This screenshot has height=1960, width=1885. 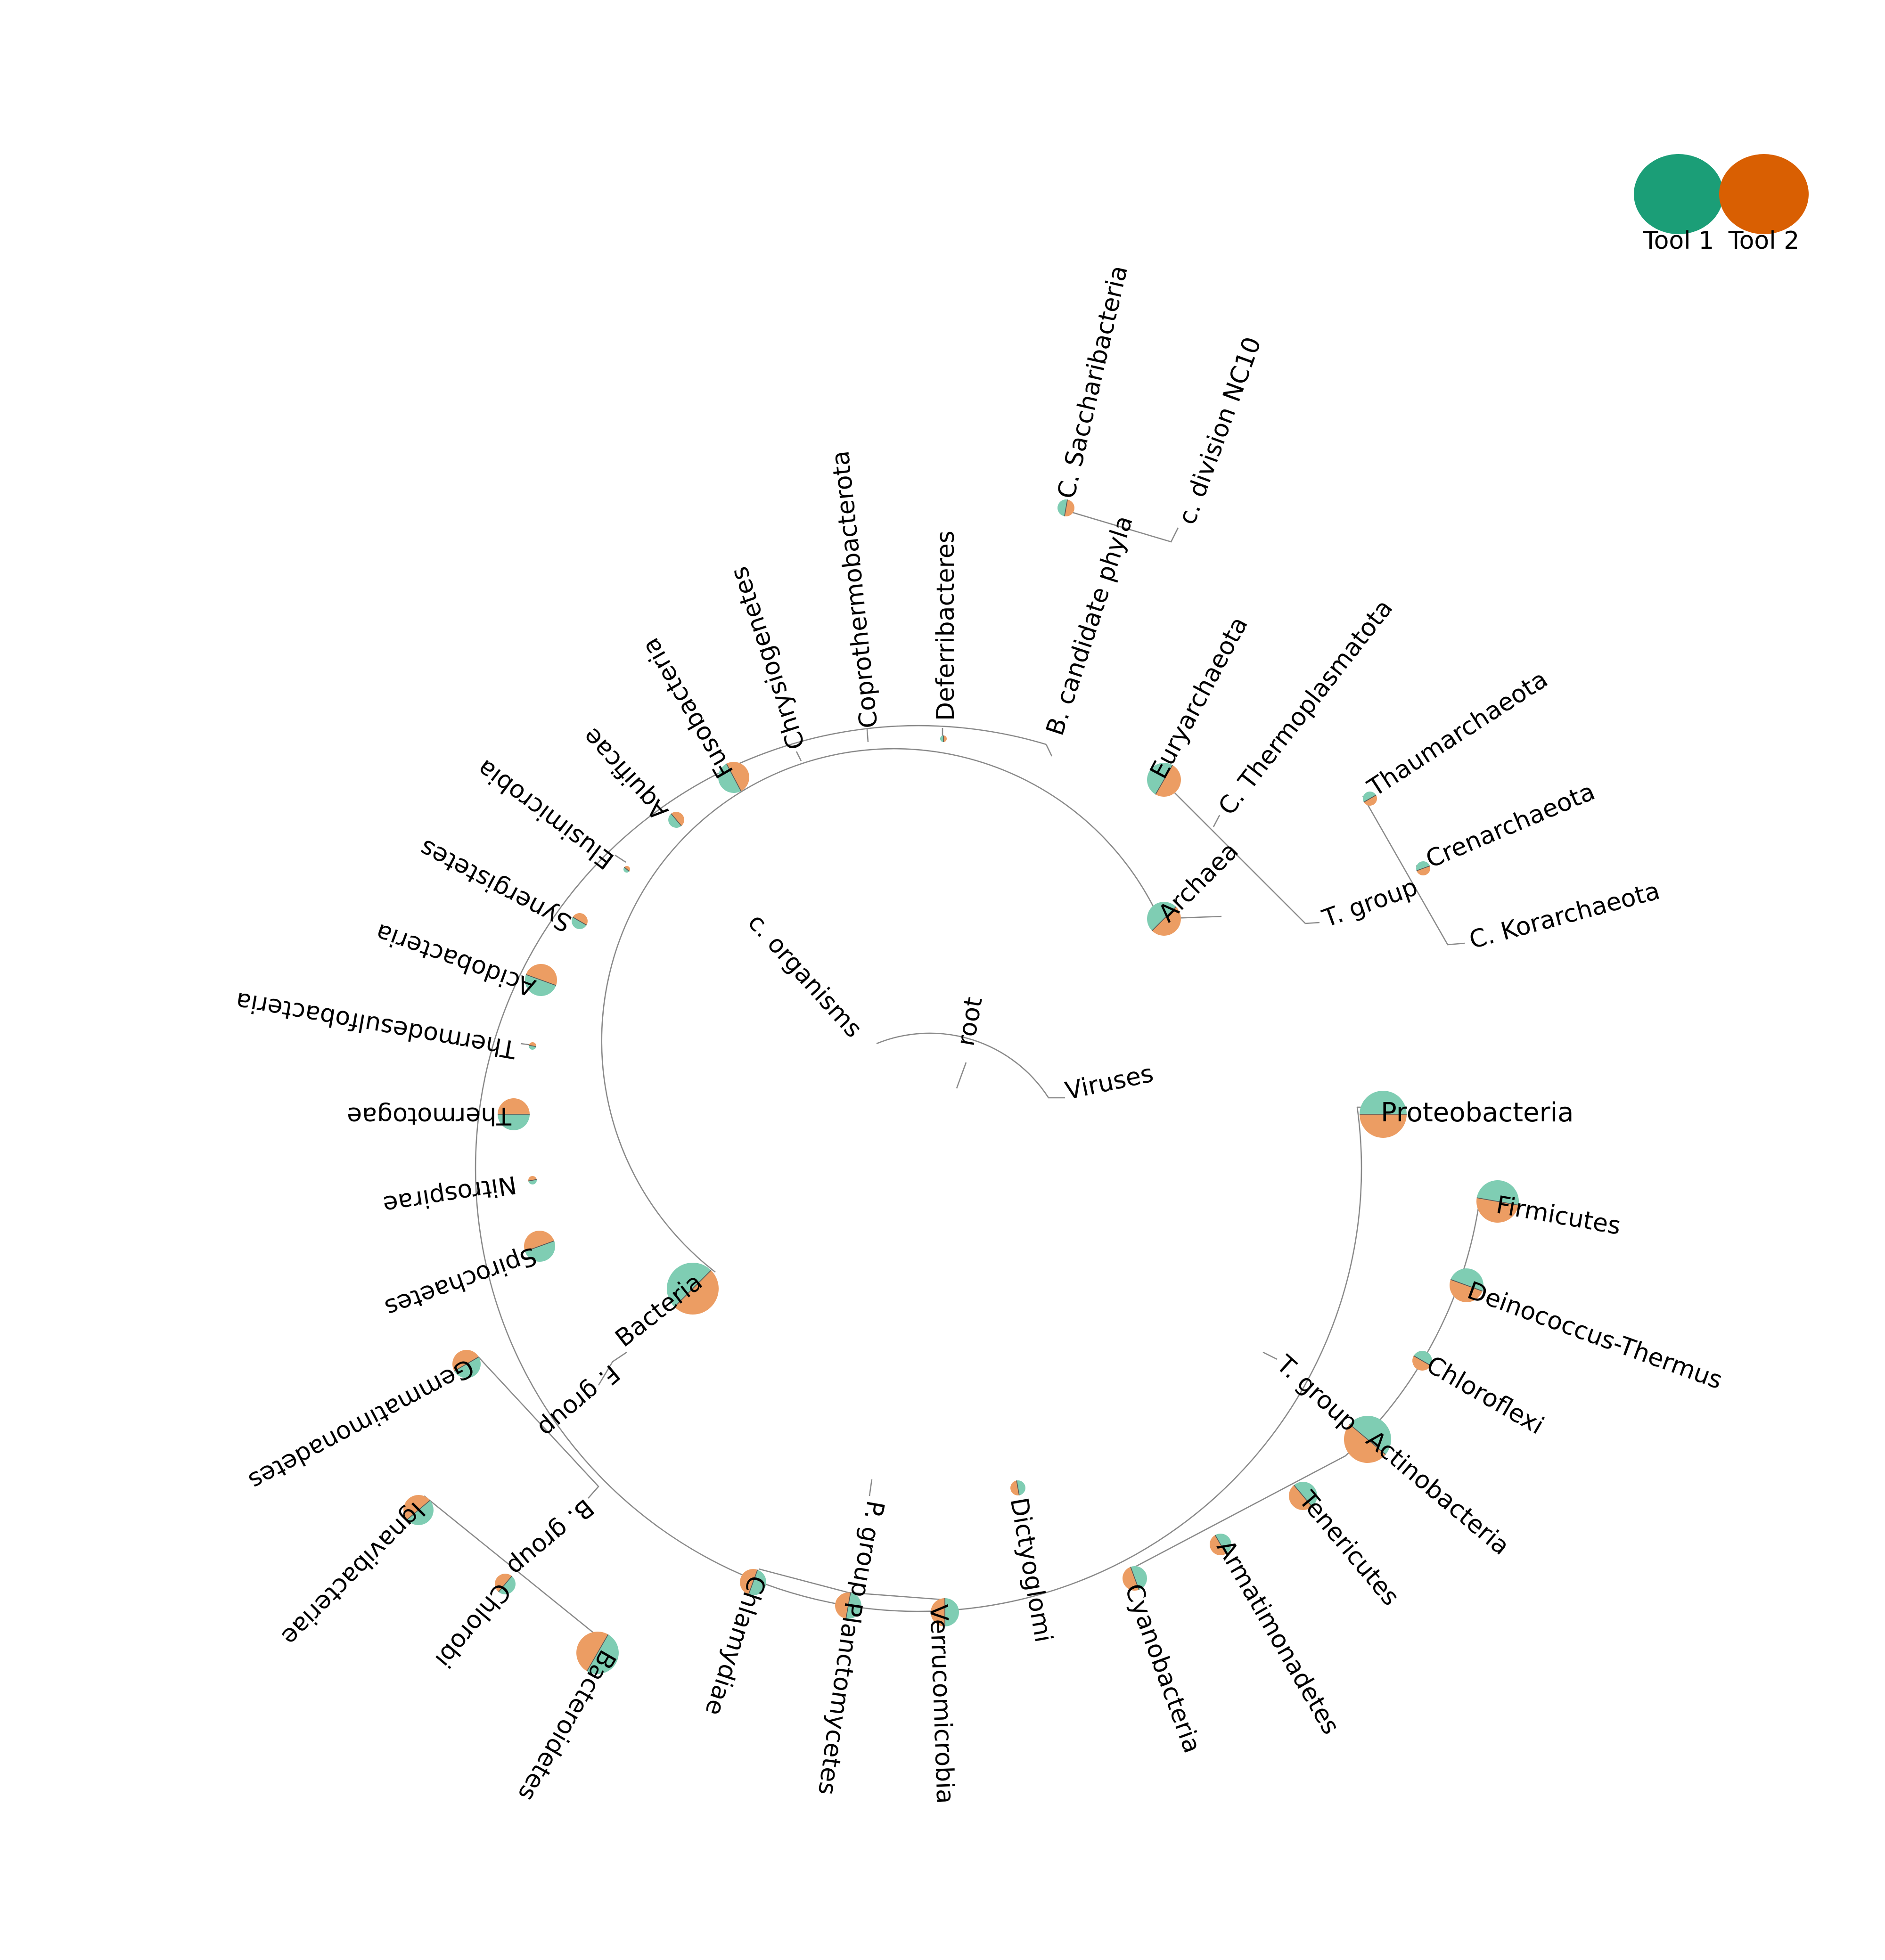 I want to click on pie-bacteroidetes-divider, so click(x=598, y=1653).